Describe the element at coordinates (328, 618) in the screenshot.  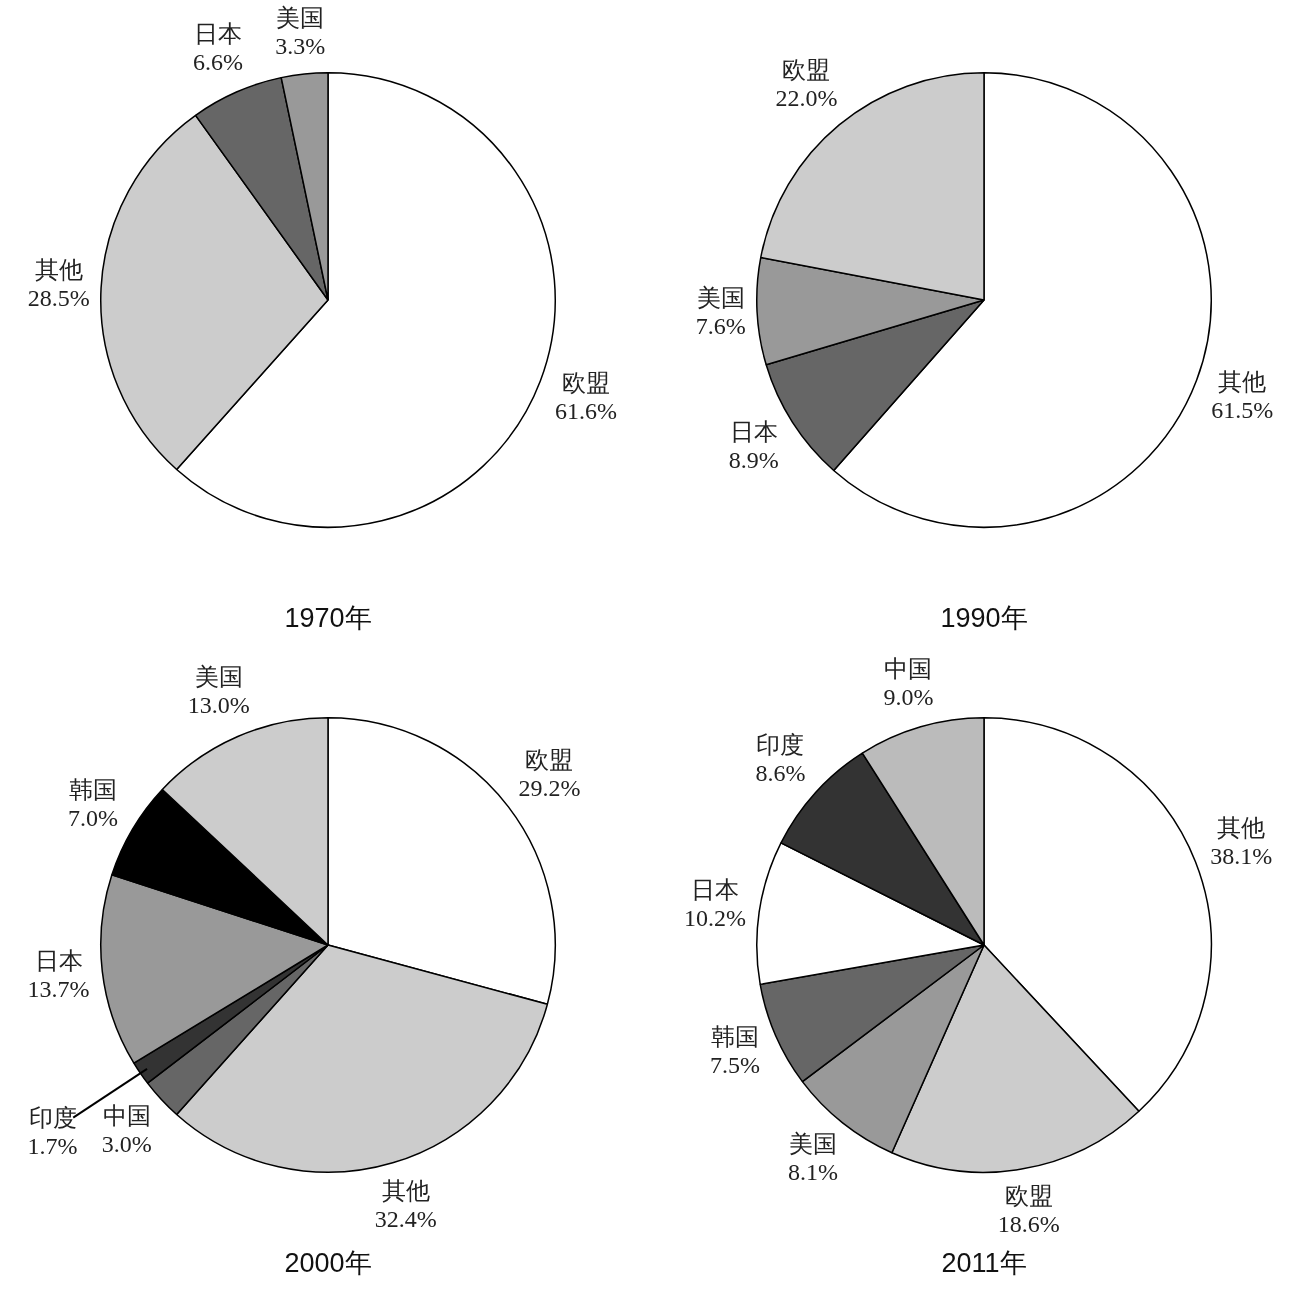
I see `text: 1970年` at that location.